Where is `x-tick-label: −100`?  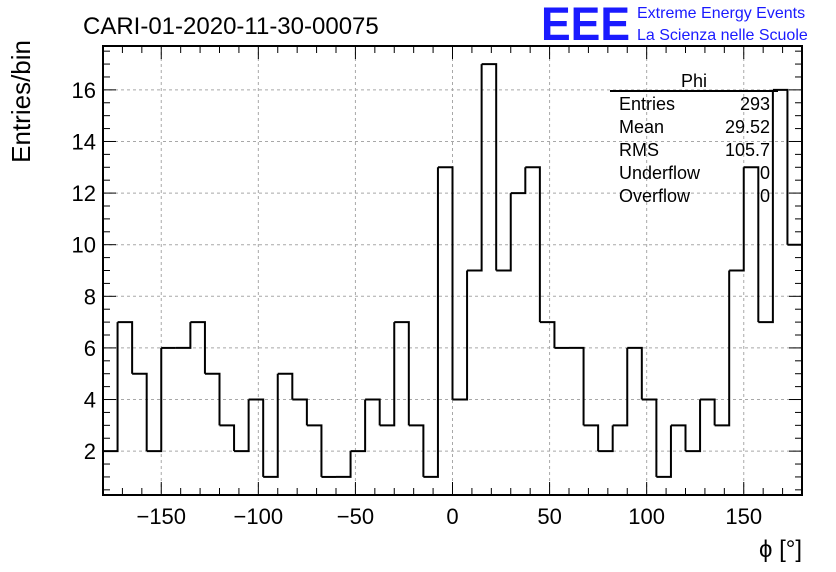
x-tick-label: −100 is located at coordinates (259, 516).